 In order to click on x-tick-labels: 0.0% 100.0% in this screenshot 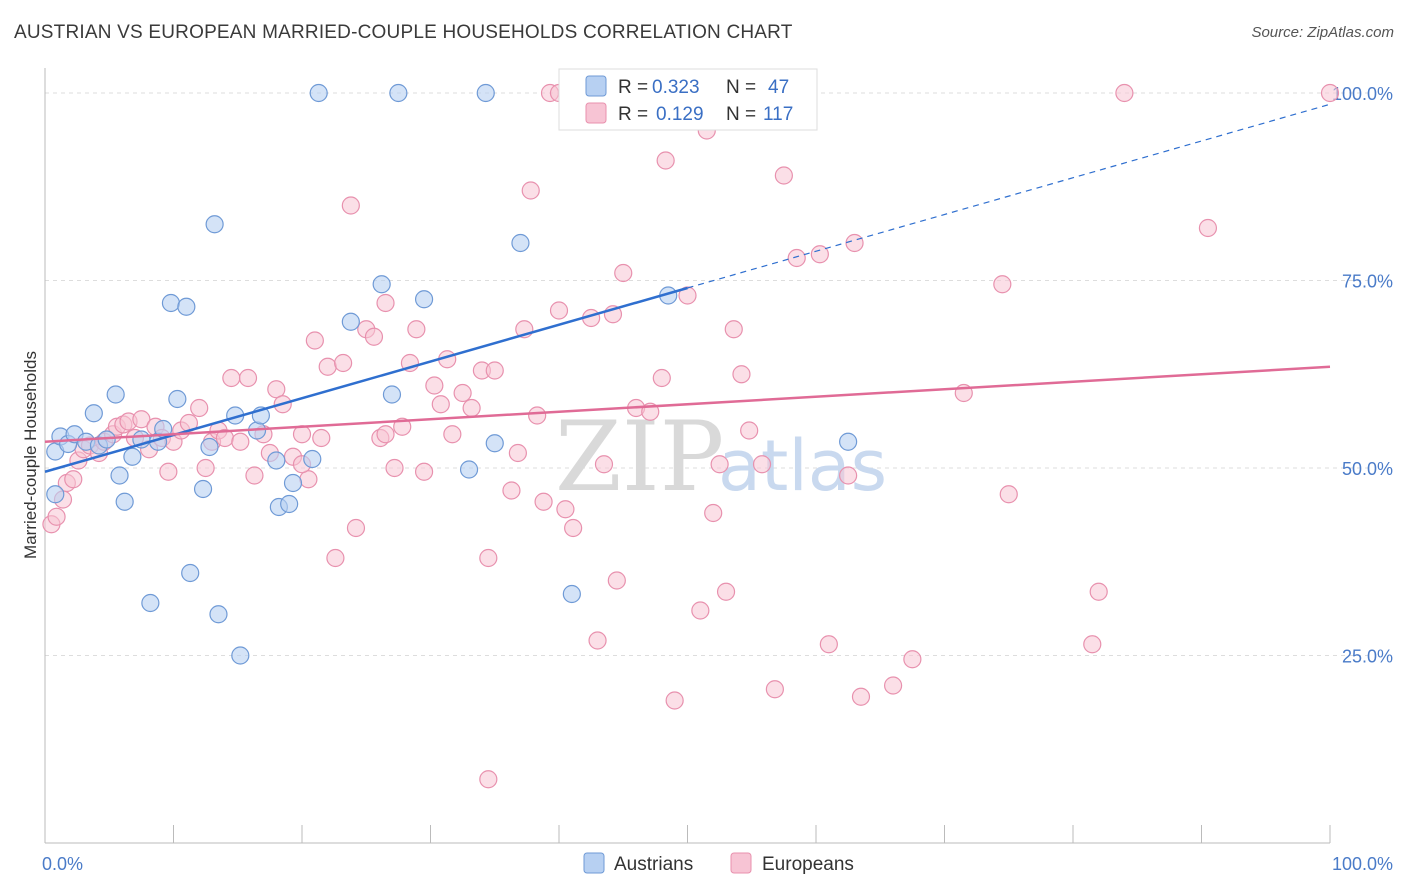, I will do `click(717, 864)`.